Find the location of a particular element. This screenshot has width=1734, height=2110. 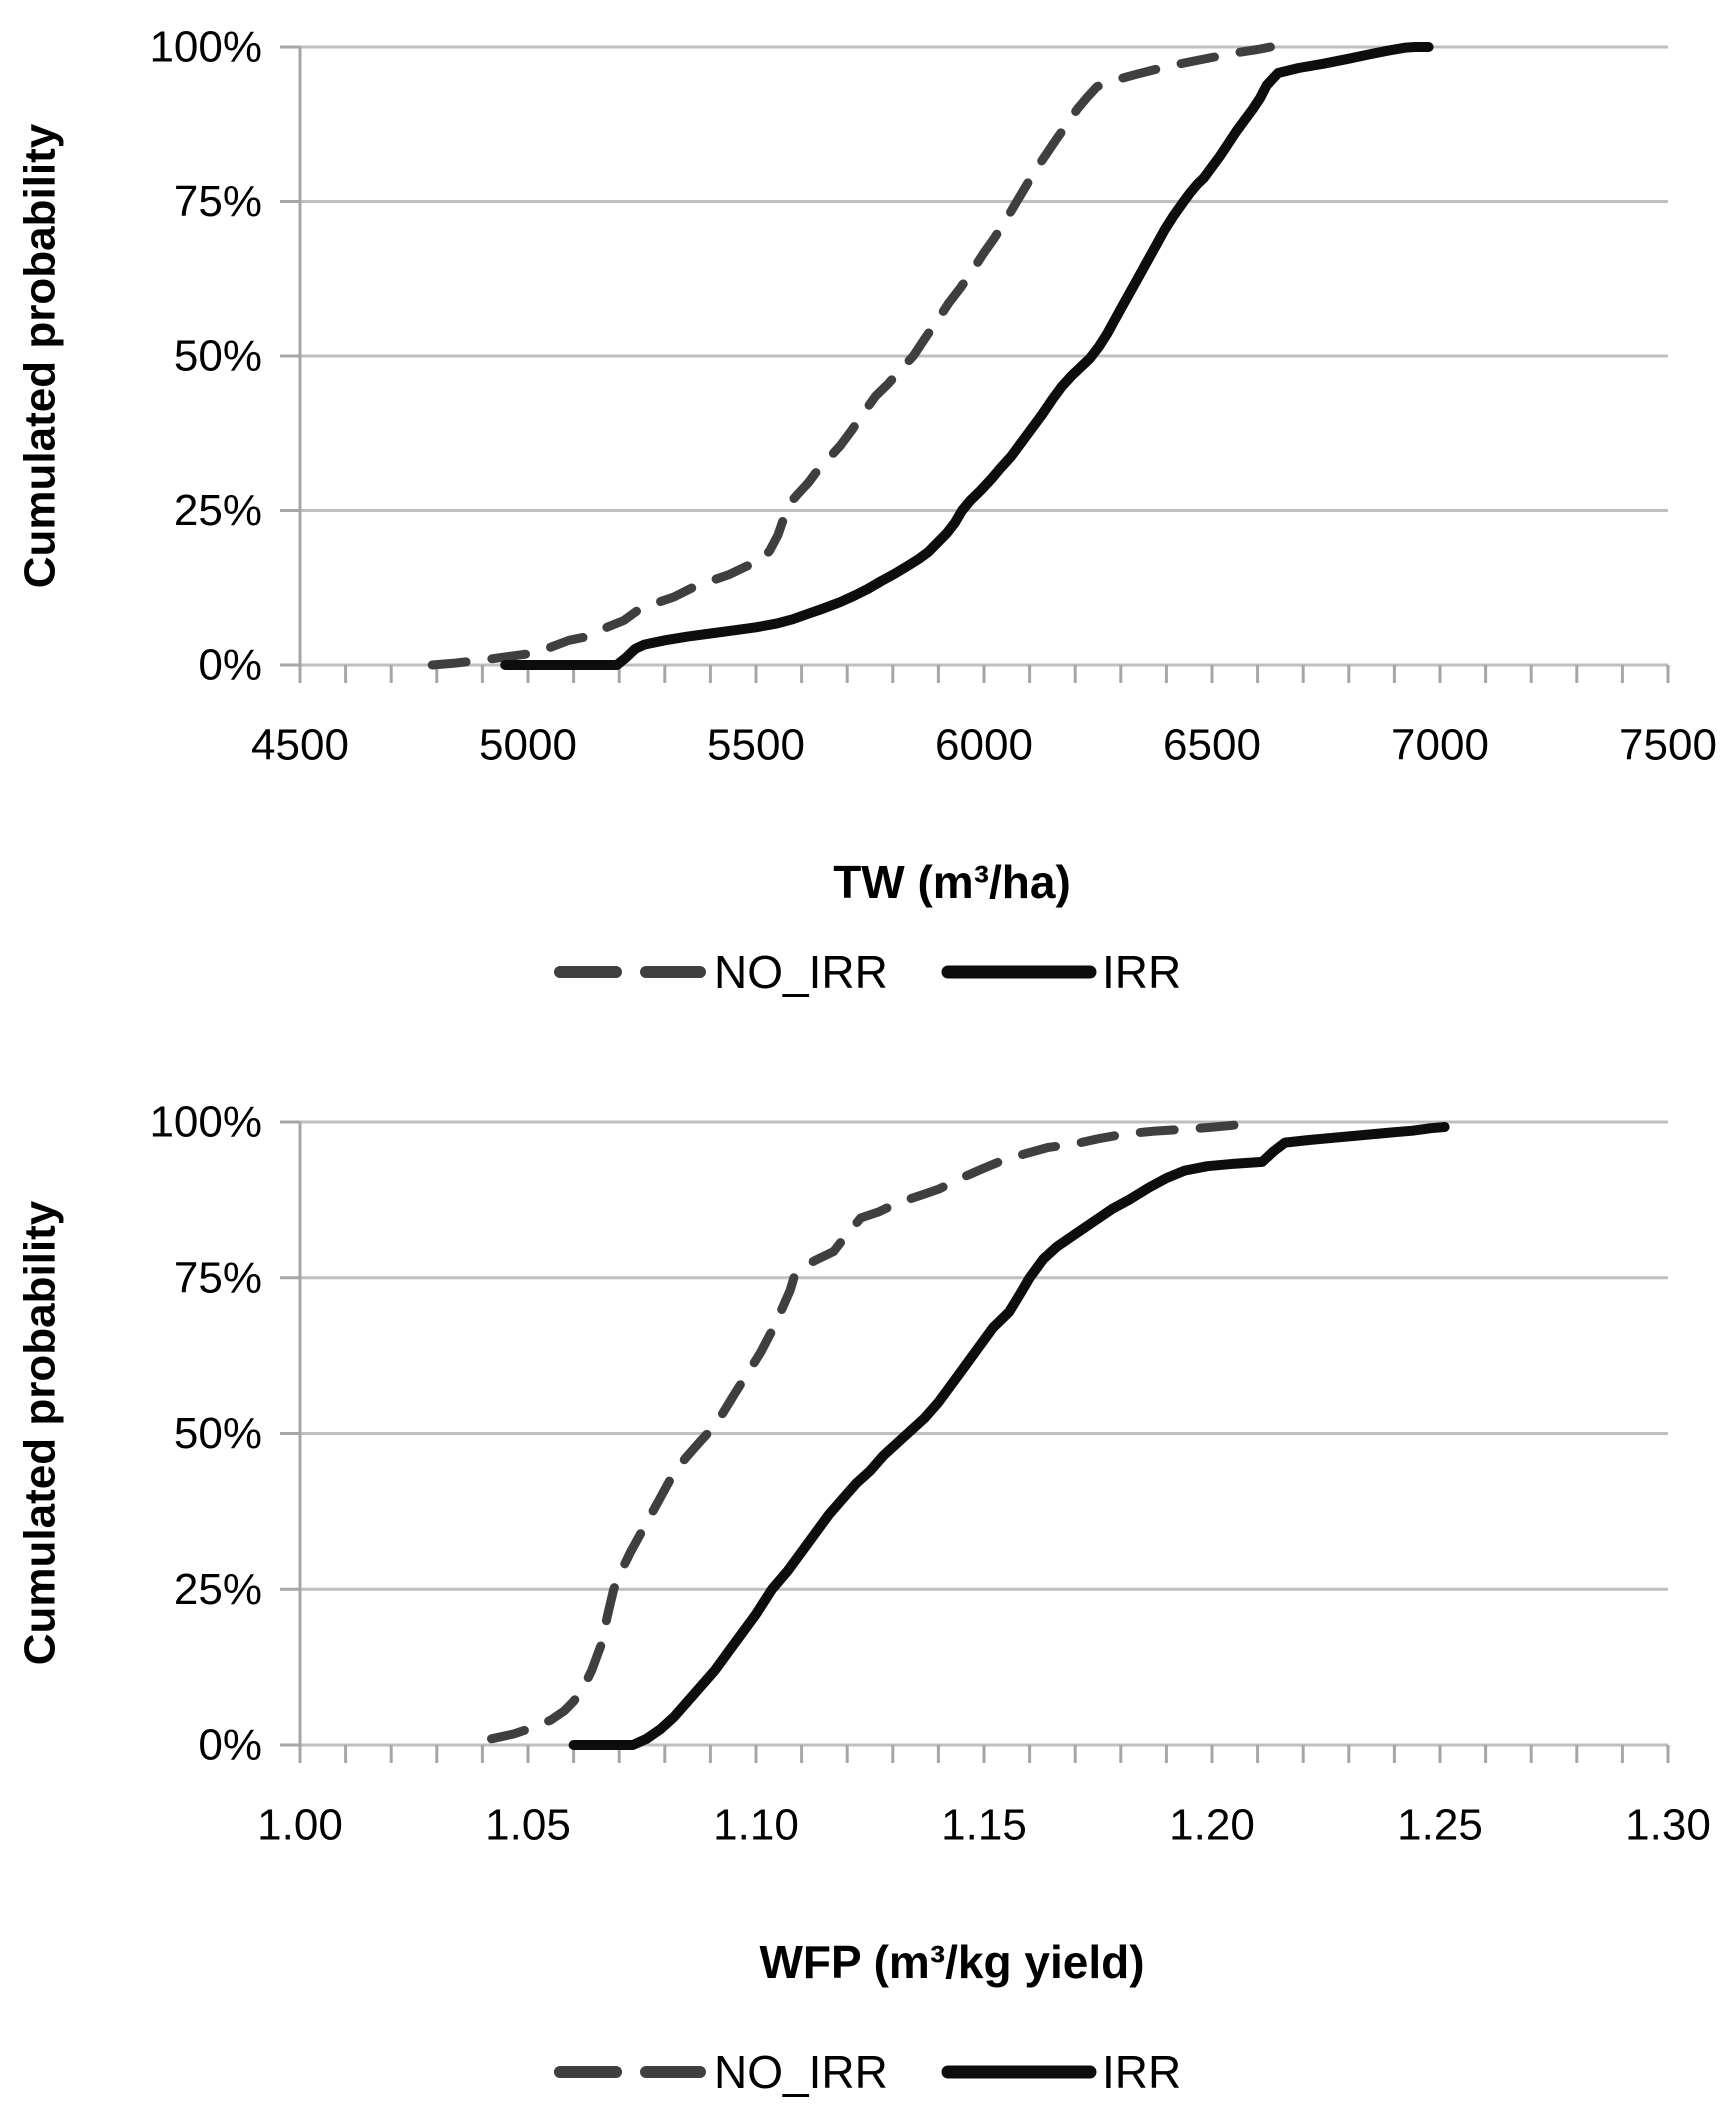

x-tick-label: 6500 is located at coordinates (1212, 745).